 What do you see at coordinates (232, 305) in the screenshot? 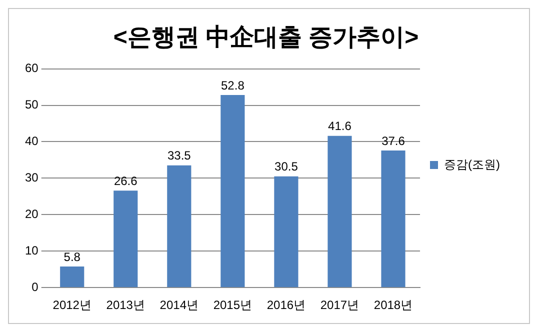
I see `x-tick-label: 2015년` at bounding box center [232, 305].